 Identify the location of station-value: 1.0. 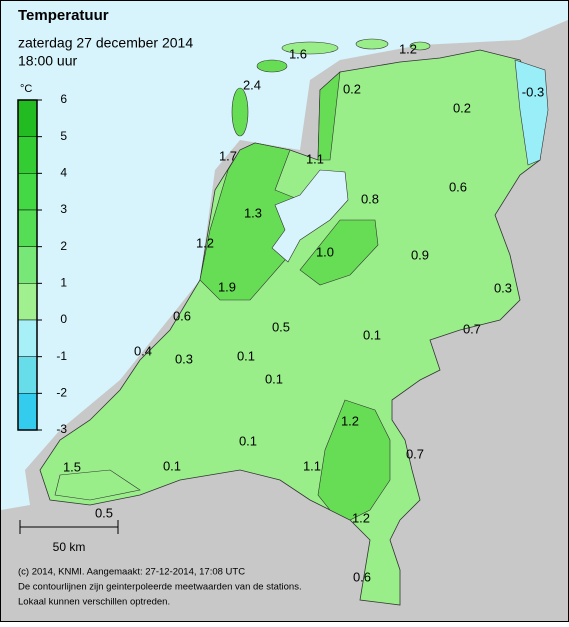
(325, 251).